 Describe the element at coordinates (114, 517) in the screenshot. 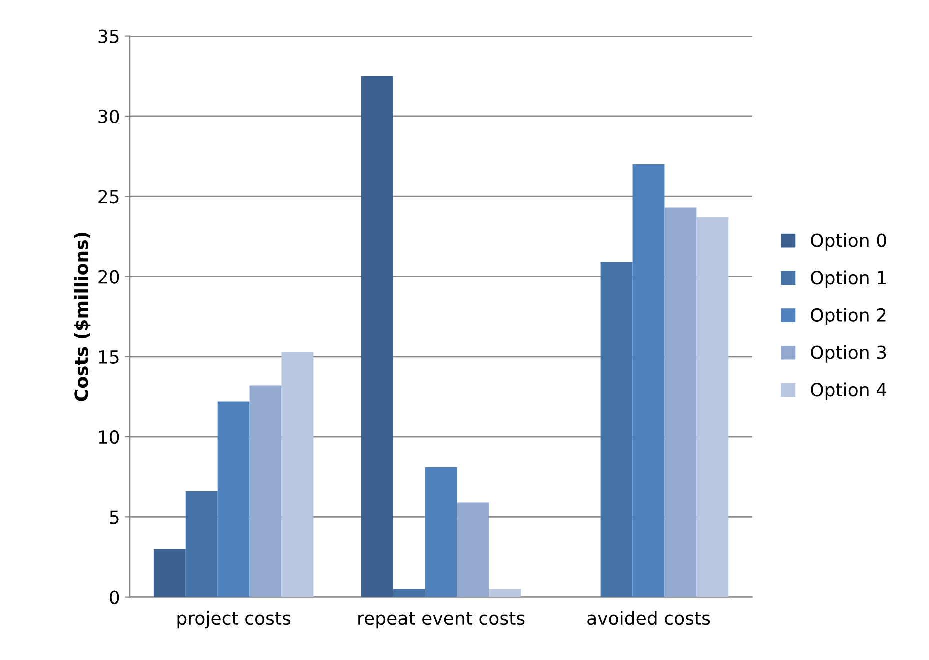

I see `y-tick-label: 5` at that location.